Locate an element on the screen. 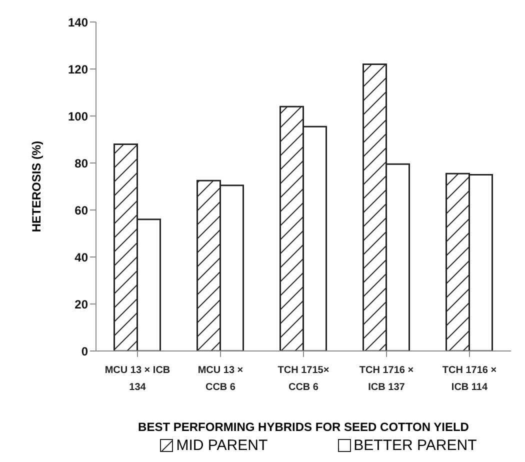 Image resolution: width=525 pixels, height=462 pixels. y-tick-label: 80 is located at coordinates (81, 163).